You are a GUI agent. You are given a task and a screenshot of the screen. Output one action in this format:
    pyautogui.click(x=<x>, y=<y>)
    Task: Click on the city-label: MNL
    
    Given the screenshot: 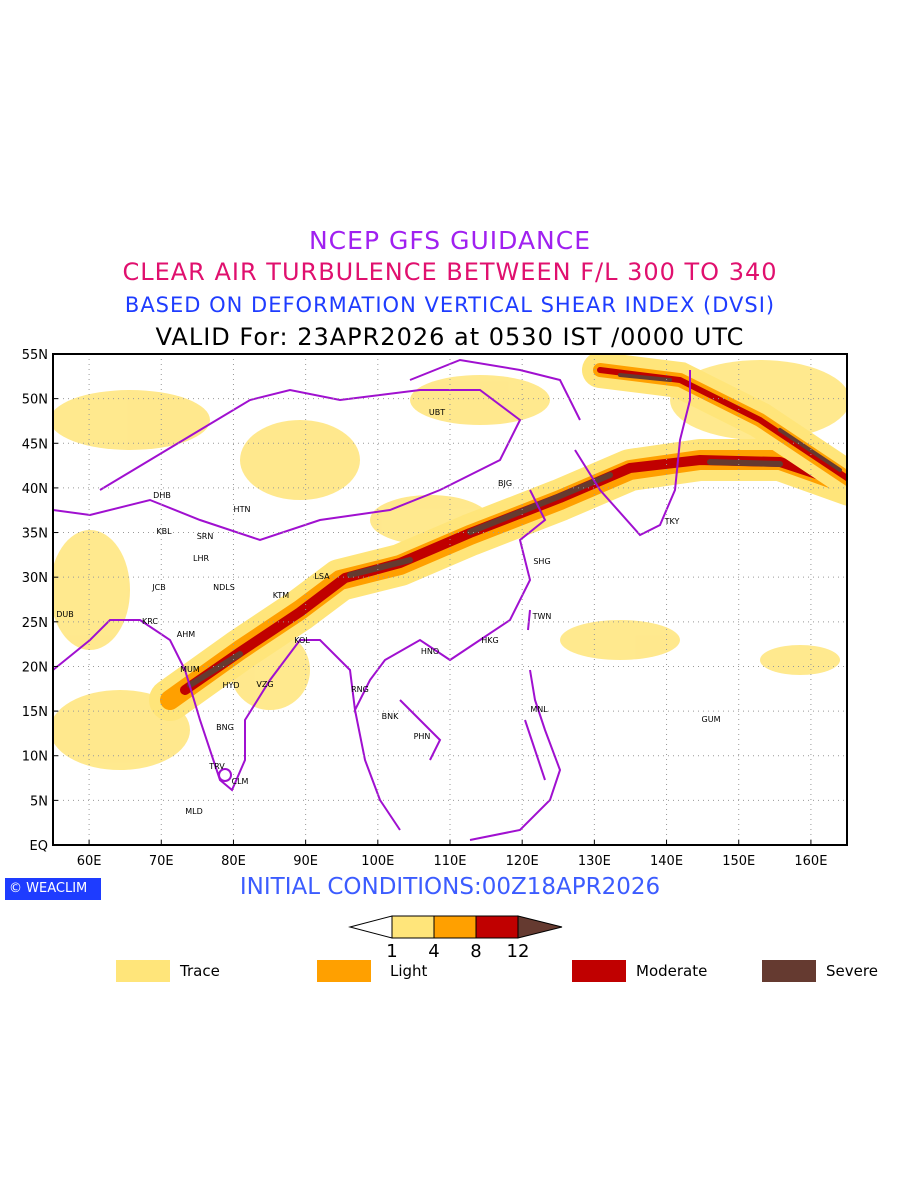 What is the action you would take?
    pyautogui.click(x=539, y=709)
    